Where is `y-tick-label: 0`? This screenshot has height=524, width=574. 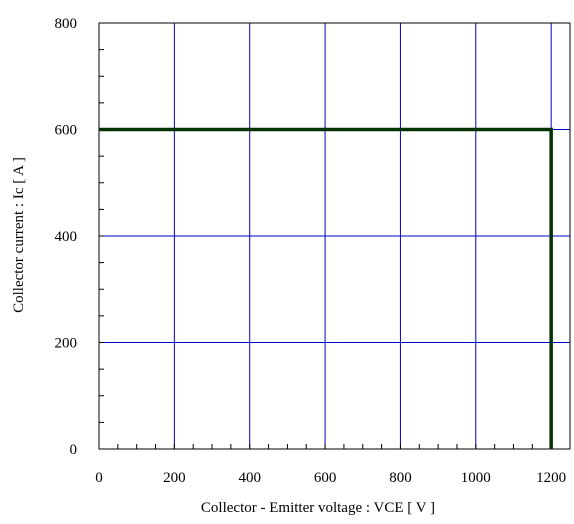 y-tick-label: 0 is located at coordinates (74, 450).